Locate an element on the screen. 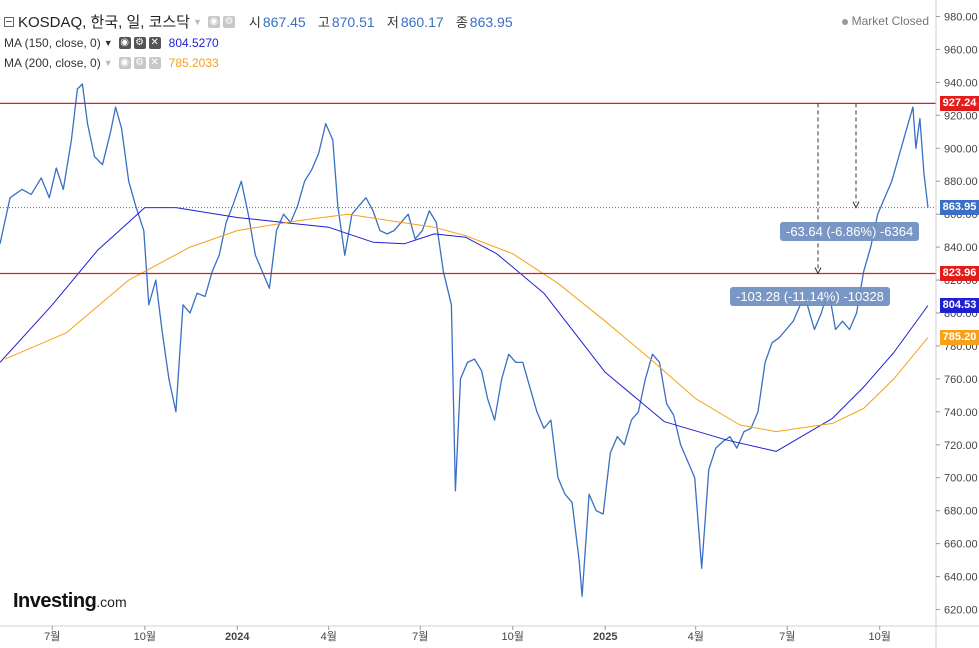  price-label-ma150: 804.53 is located at coordinates (959, 306).